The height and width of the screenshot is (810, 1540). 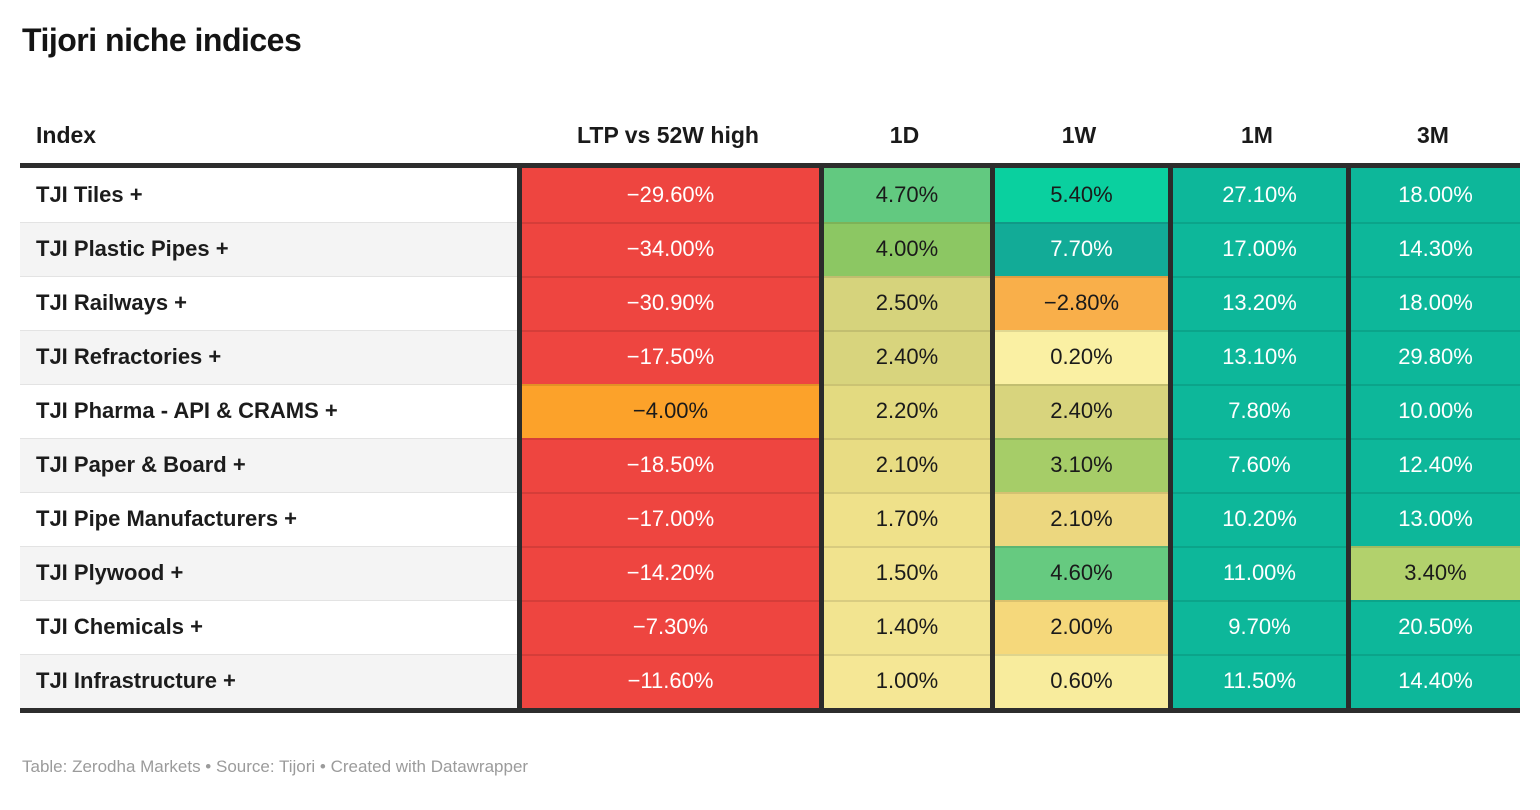 I want to click on 3m-cell: 20.50%, so click(x=1433, y=627).